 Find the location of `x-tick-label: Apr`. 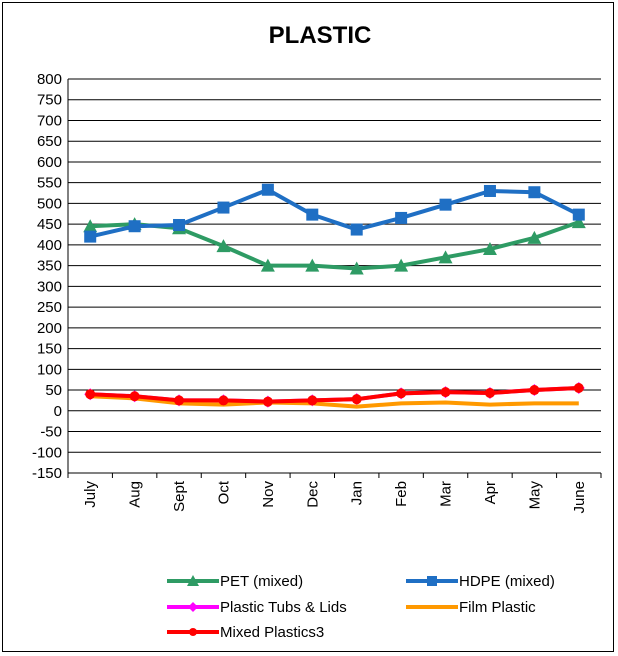

x-tick-label: Apr is located at coordinates (490, 492).